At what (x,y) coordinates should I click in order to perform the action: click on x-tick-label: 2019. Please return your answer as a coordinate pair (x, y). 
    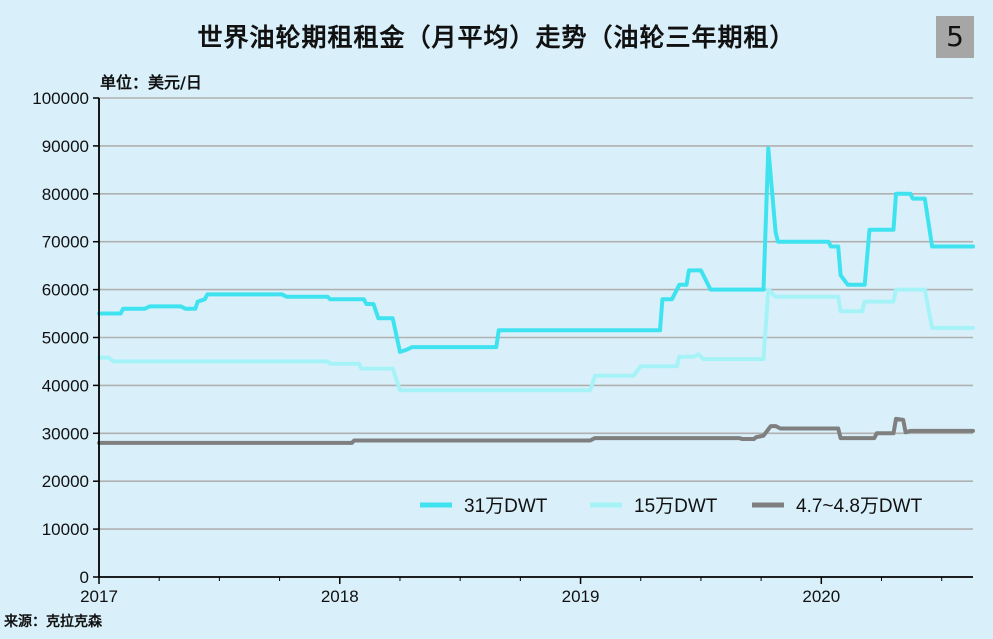
    Looking at the image, I should click on (581, 596).